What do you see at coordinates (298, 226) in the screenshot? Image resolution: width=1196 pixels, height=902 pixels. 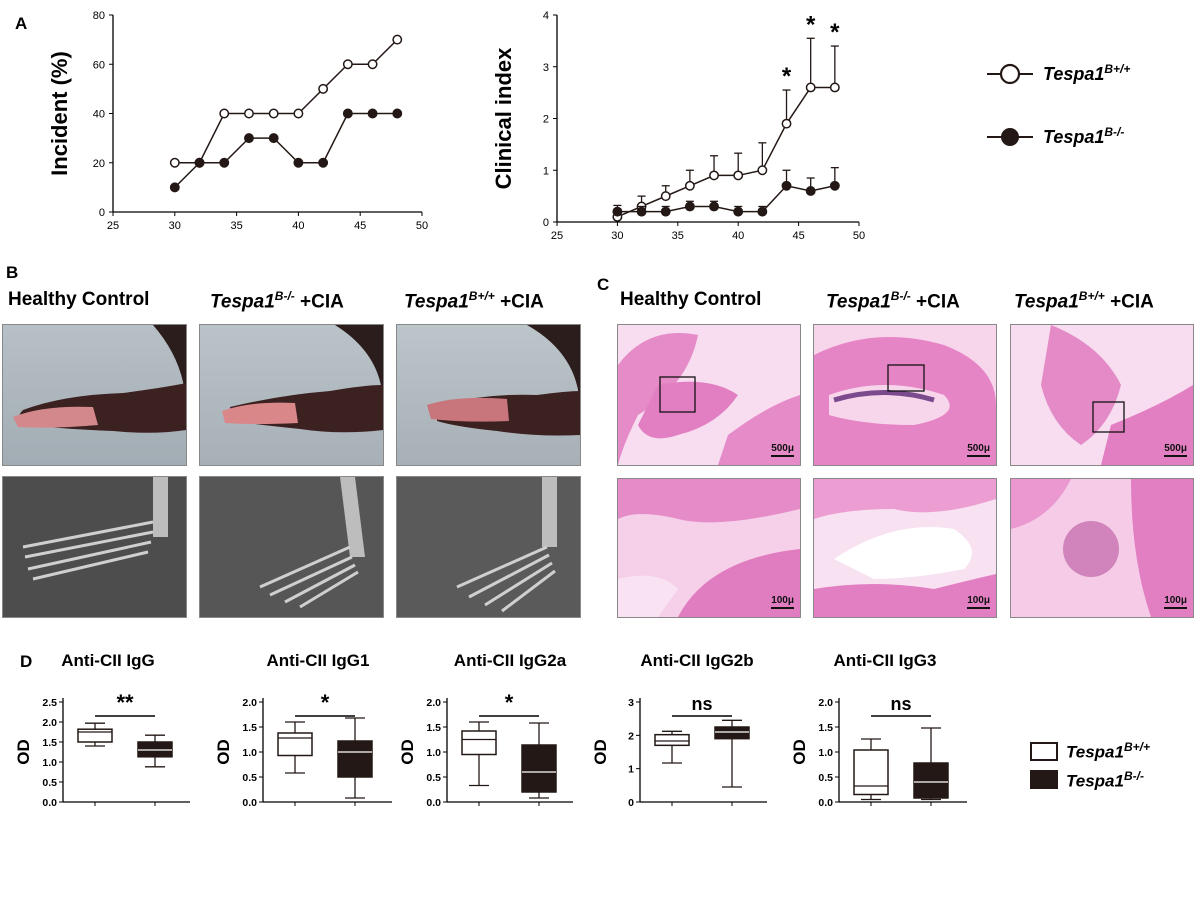 I see `x-tick-label: 40` at bounding box center [298, 226].